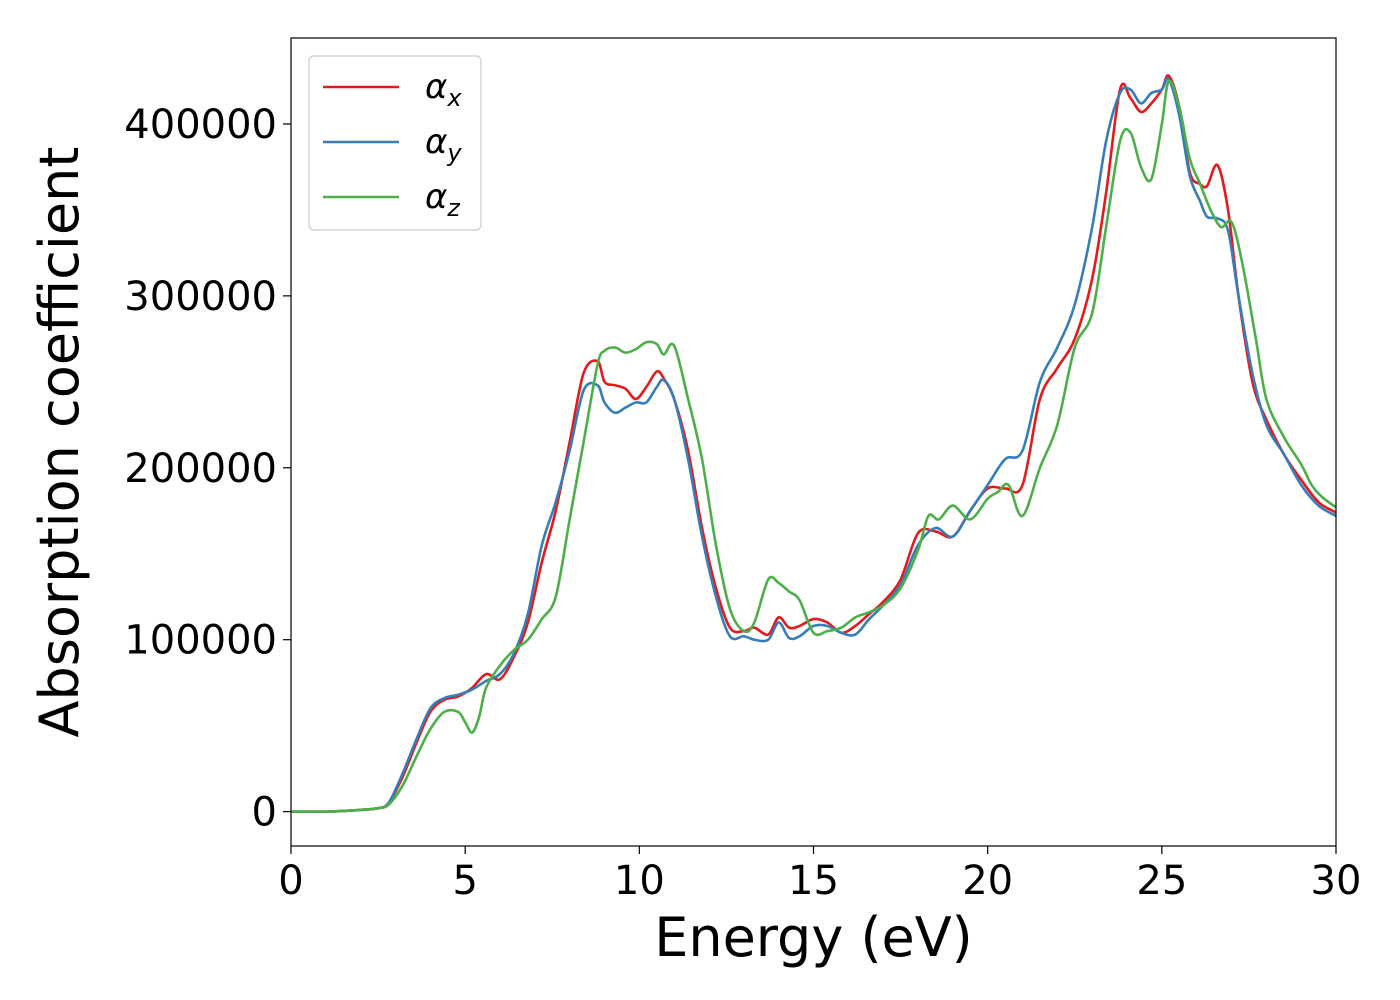  What do you see at coordinates (639, 881) in the screenshot?
I see `x-tick-label: 10` at bounding box center [639, 881].